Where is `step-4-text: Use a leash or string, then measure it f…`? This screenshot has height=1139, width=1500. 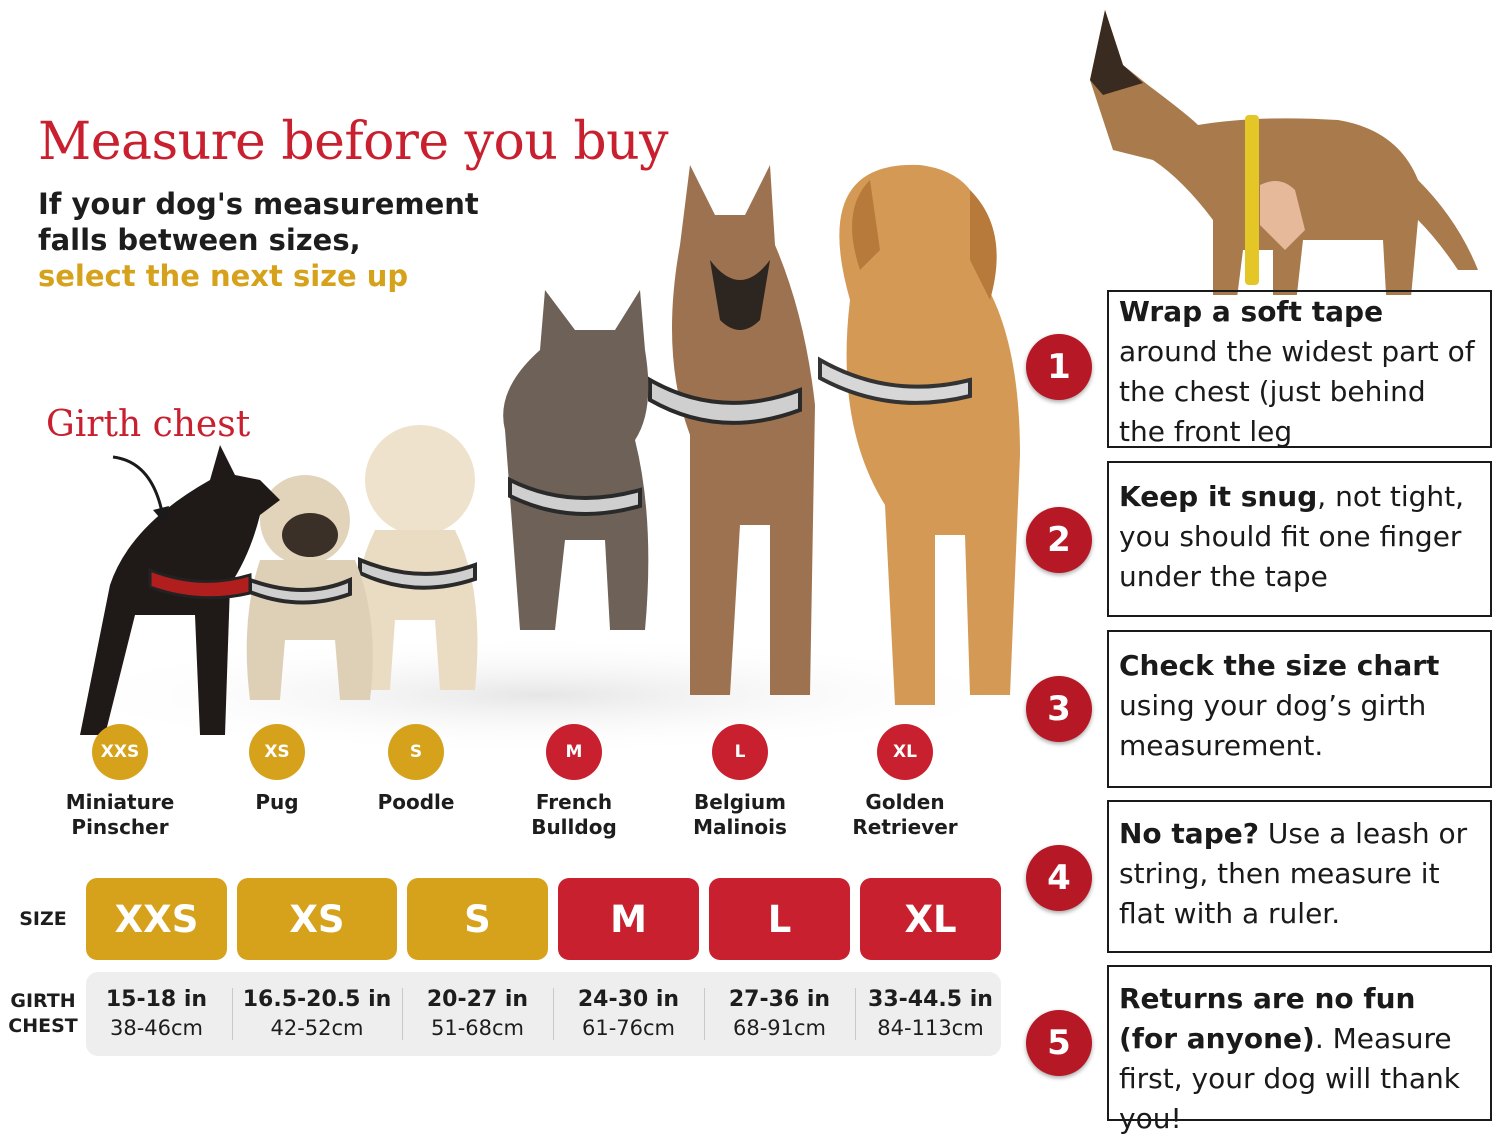
step-4-text: Use a leash or string, then measure it f… is located at coordinates (1293, 873).